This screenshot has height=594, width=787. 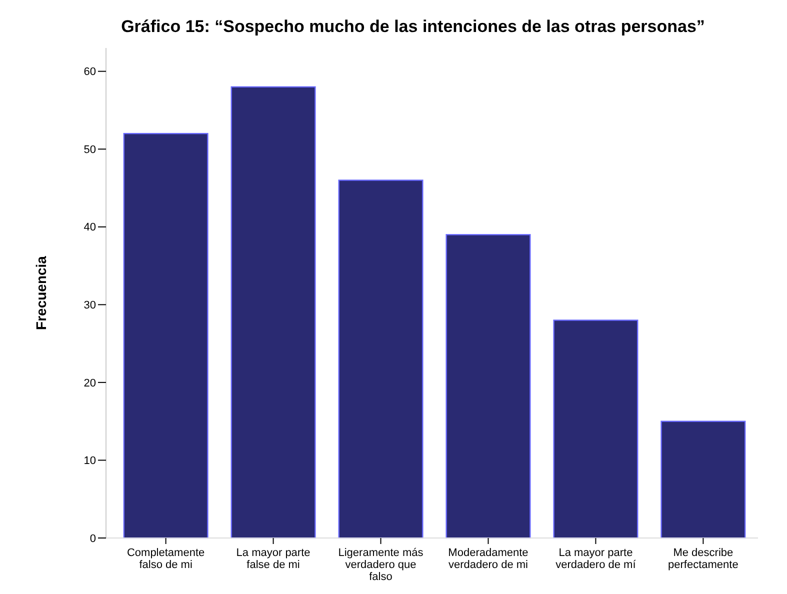 I want to click on chart-title: Gráfico 15: “Sospecho mucho de las intenciones de las otras personas”, so click(x=413, y=26).